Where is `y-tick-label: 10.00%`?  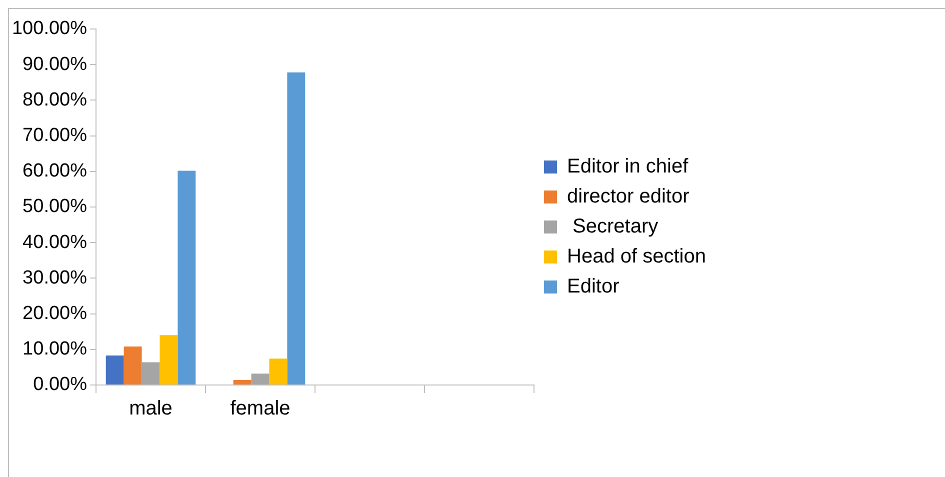 y-tick-label: 10.00% is located at coordinates (55, 349).